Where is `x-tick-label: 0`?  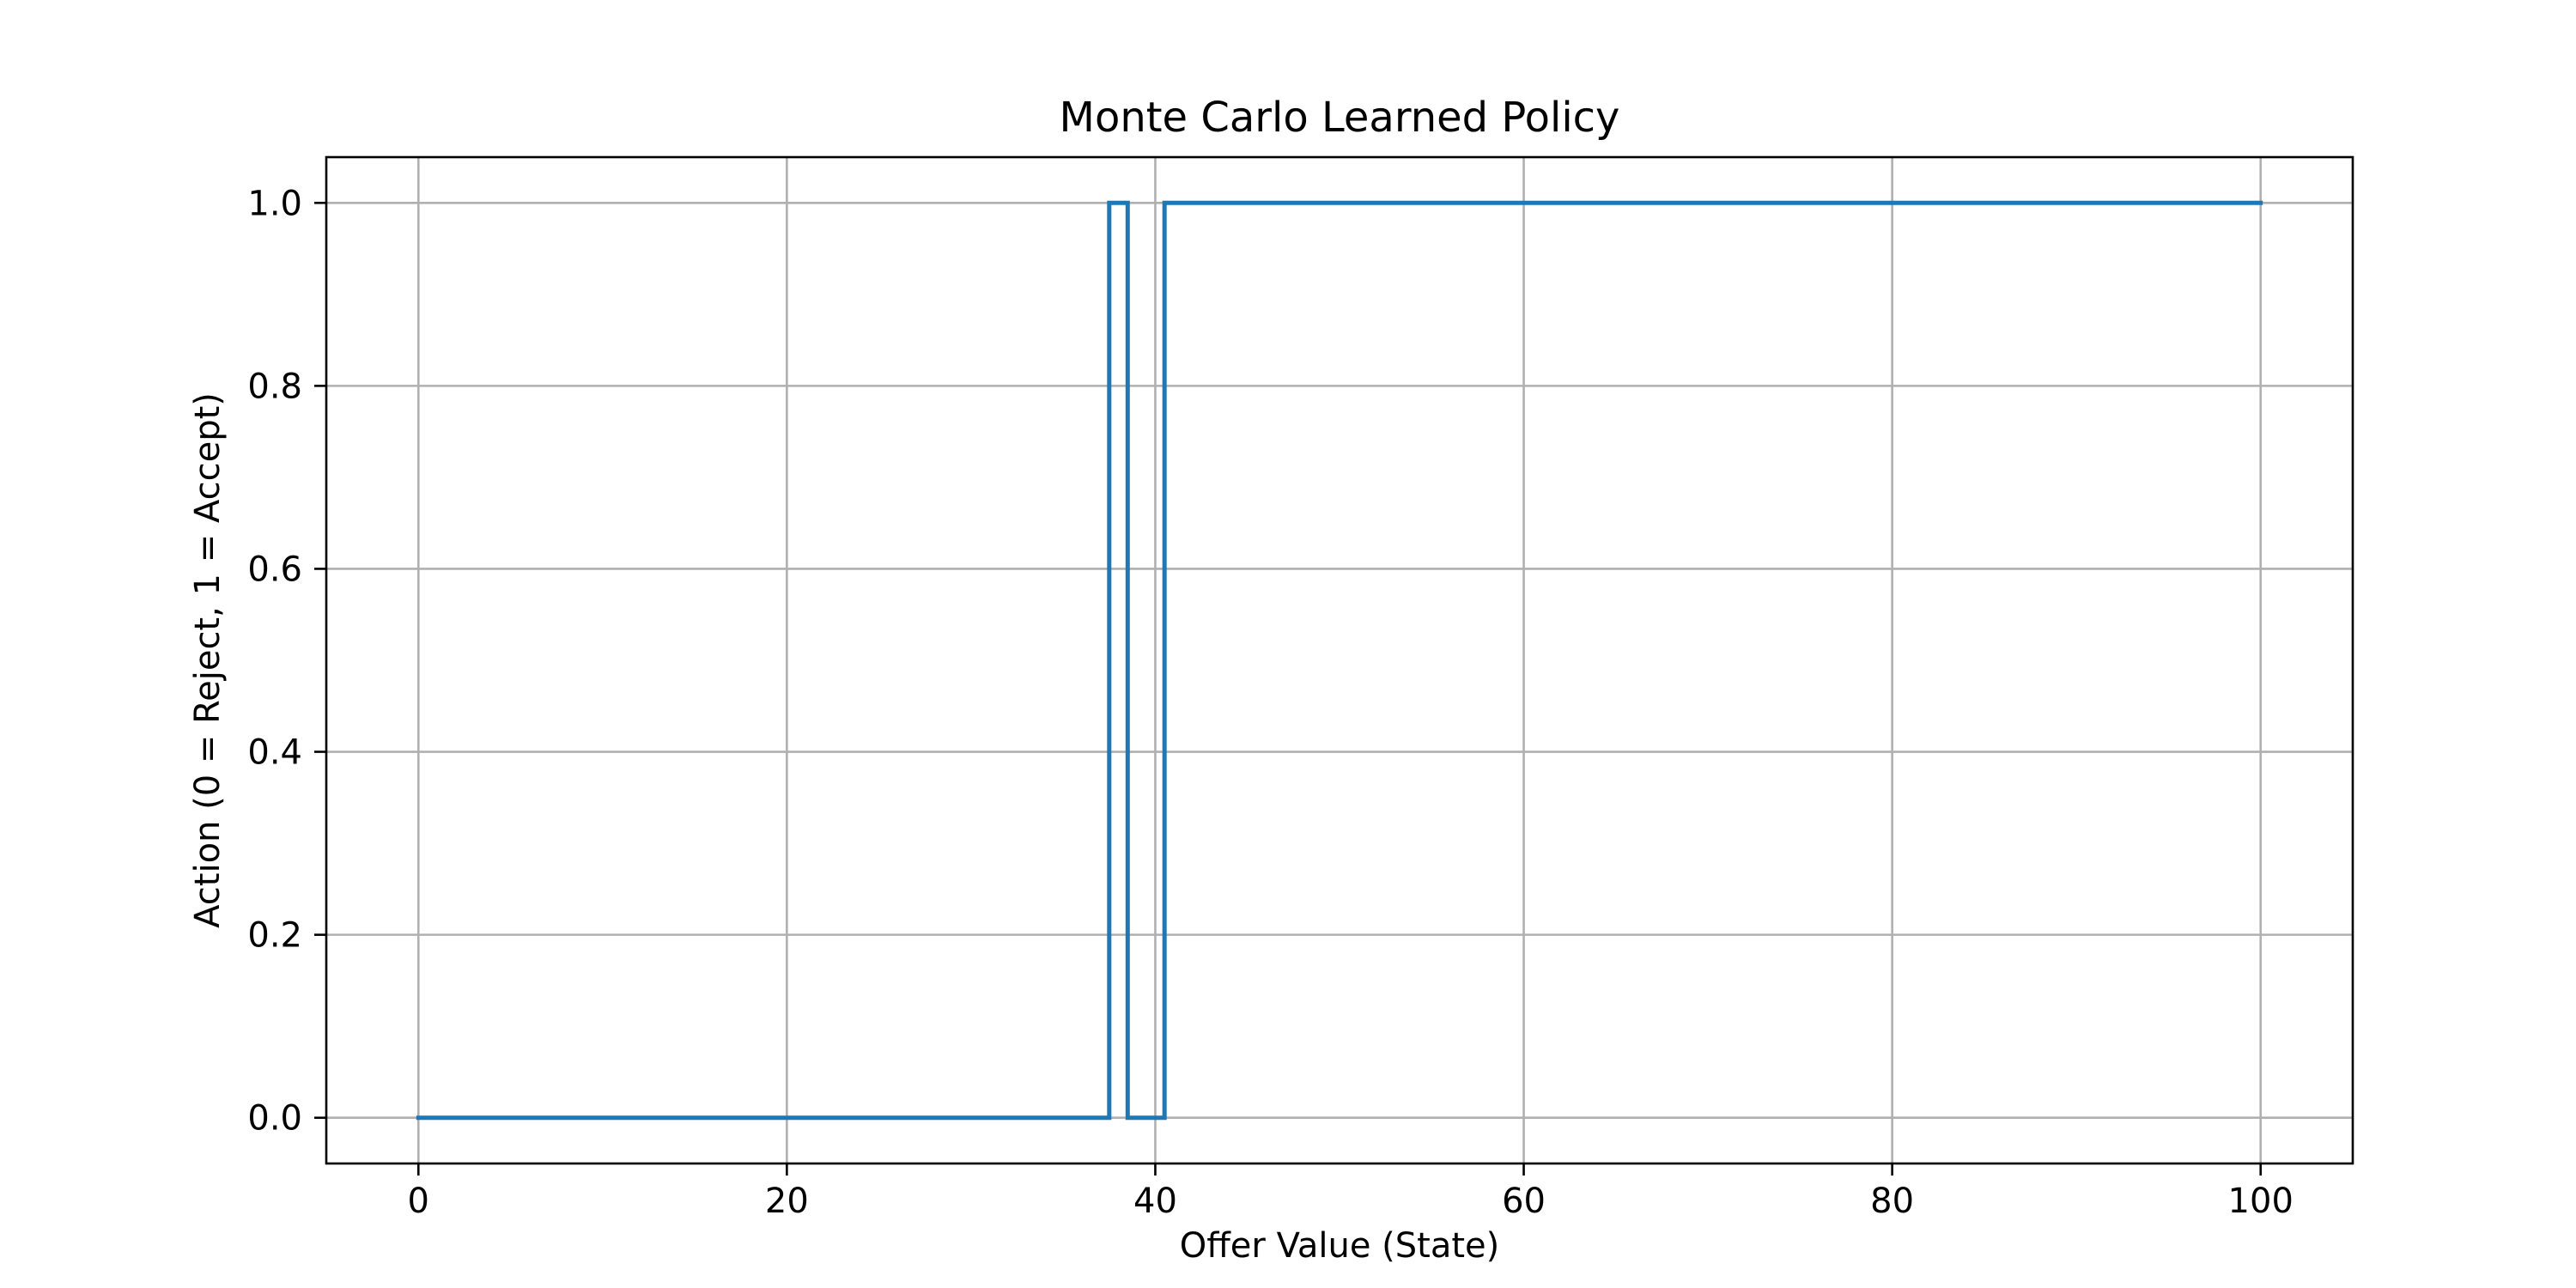 x-tick-label: 0 is located at coordinates (419, 1202).